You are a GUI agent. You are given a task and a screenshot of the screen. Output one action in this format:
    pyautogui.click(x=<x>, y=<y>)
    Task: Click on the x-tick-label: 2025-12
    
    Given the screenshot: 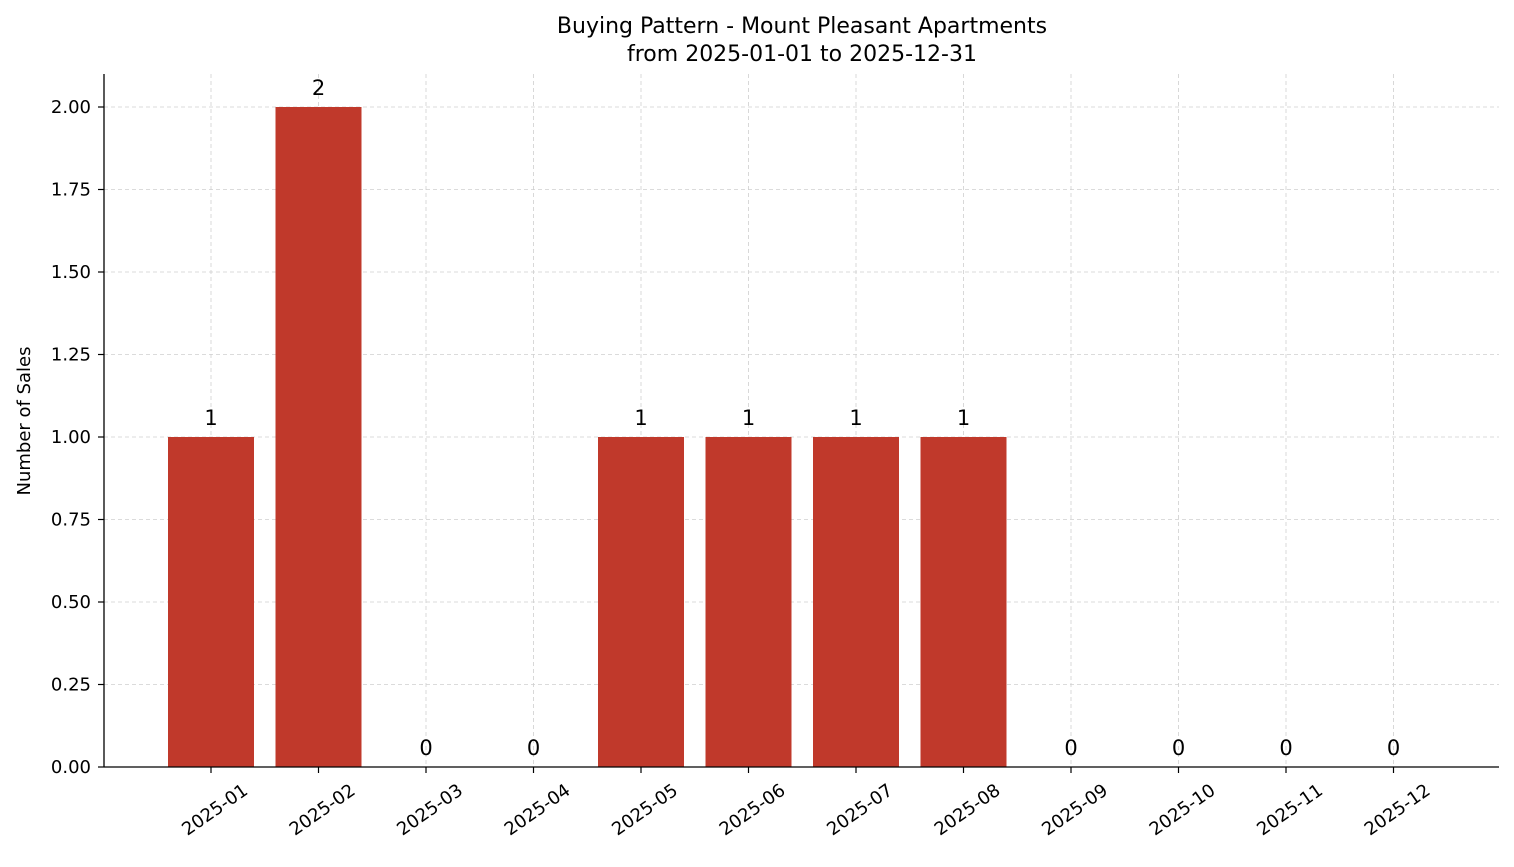 What is the action you would take?
    pyautogui.click(x=1398, y=810)
    